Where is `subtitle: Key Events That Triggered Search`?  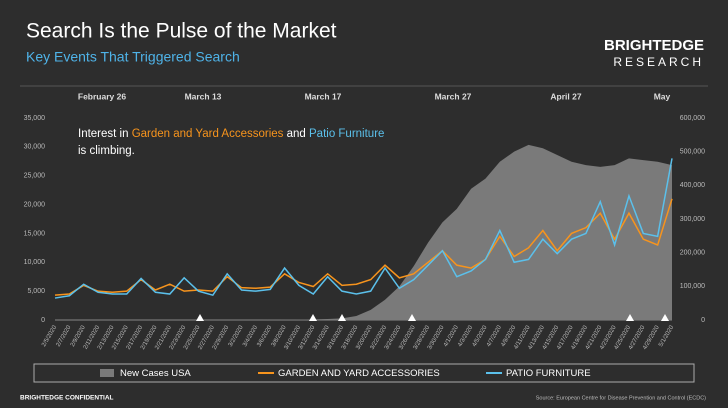 subtitle: Key Events That Triggered Search is located at coordinates (133, 57).